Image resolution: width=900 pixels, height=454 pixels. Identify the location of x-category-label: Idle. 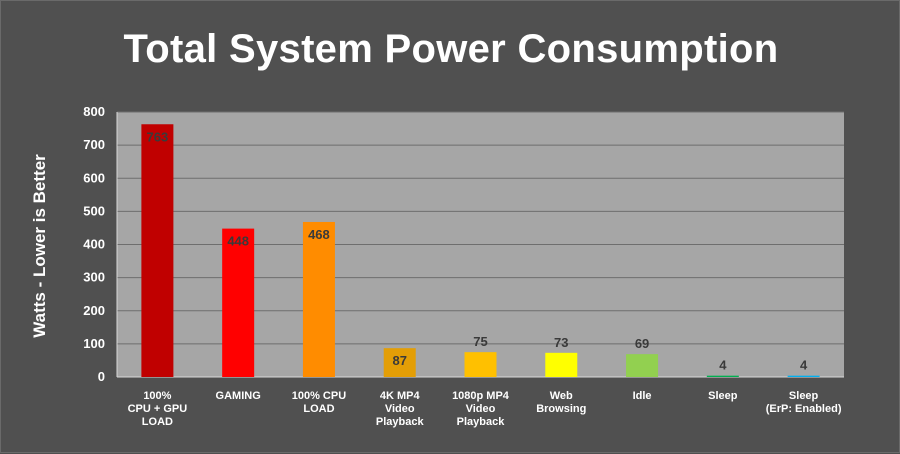
(642, 396).